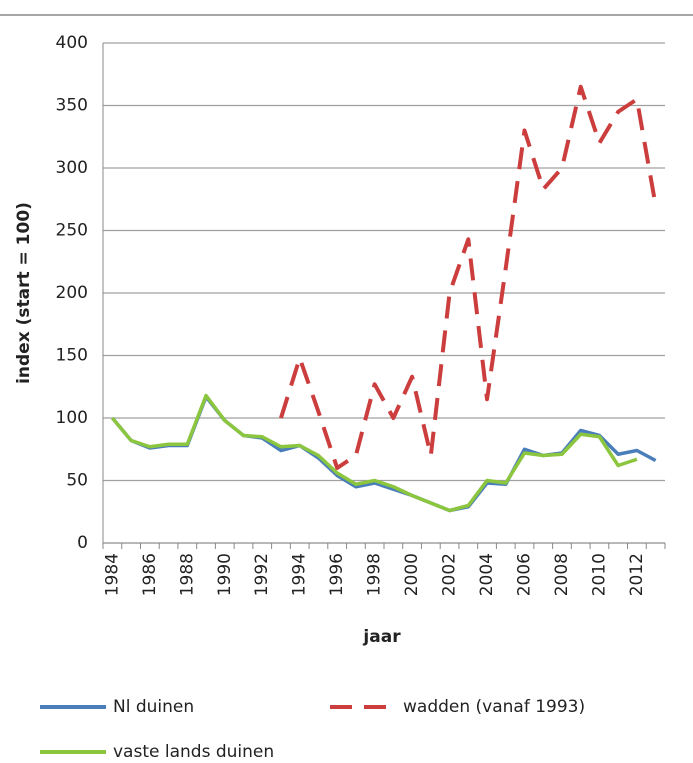 This screenshot has width=693, height=763. Describe the element at coordinates (412, 574) in the screenshot. I see `x-tick-label: 2000` at that location.